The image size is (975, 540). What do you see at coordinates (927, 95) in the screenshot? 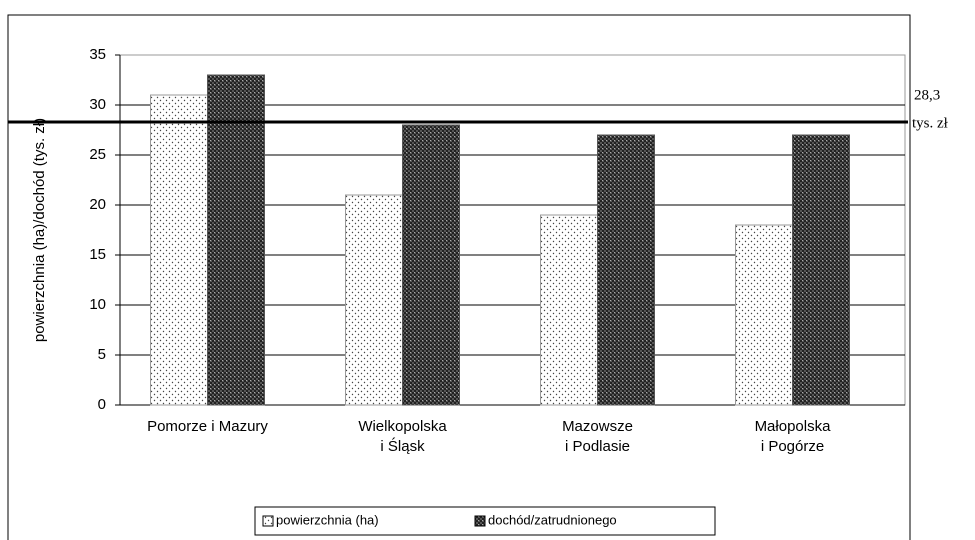
I see `reference-label: 28,3` at bounding box center [927, 95].